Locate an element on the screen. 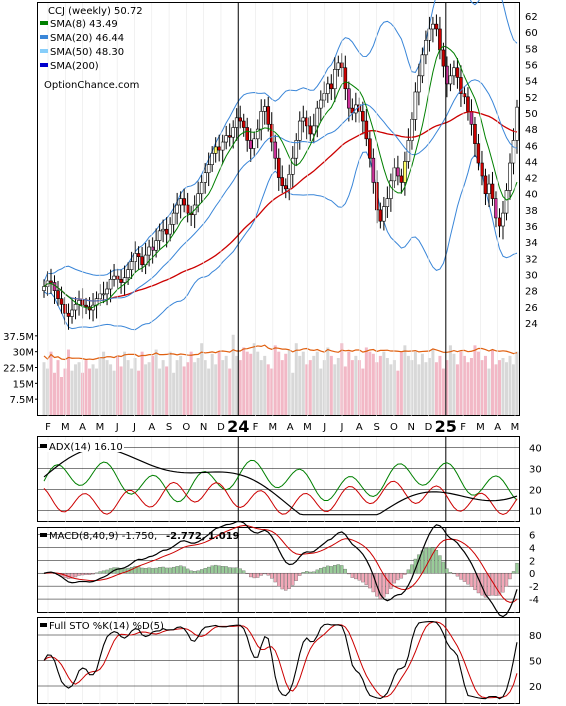 The height and width of the screenshot is (706, 566). price-y-tick: 28 is located at coordinates (531, 292).